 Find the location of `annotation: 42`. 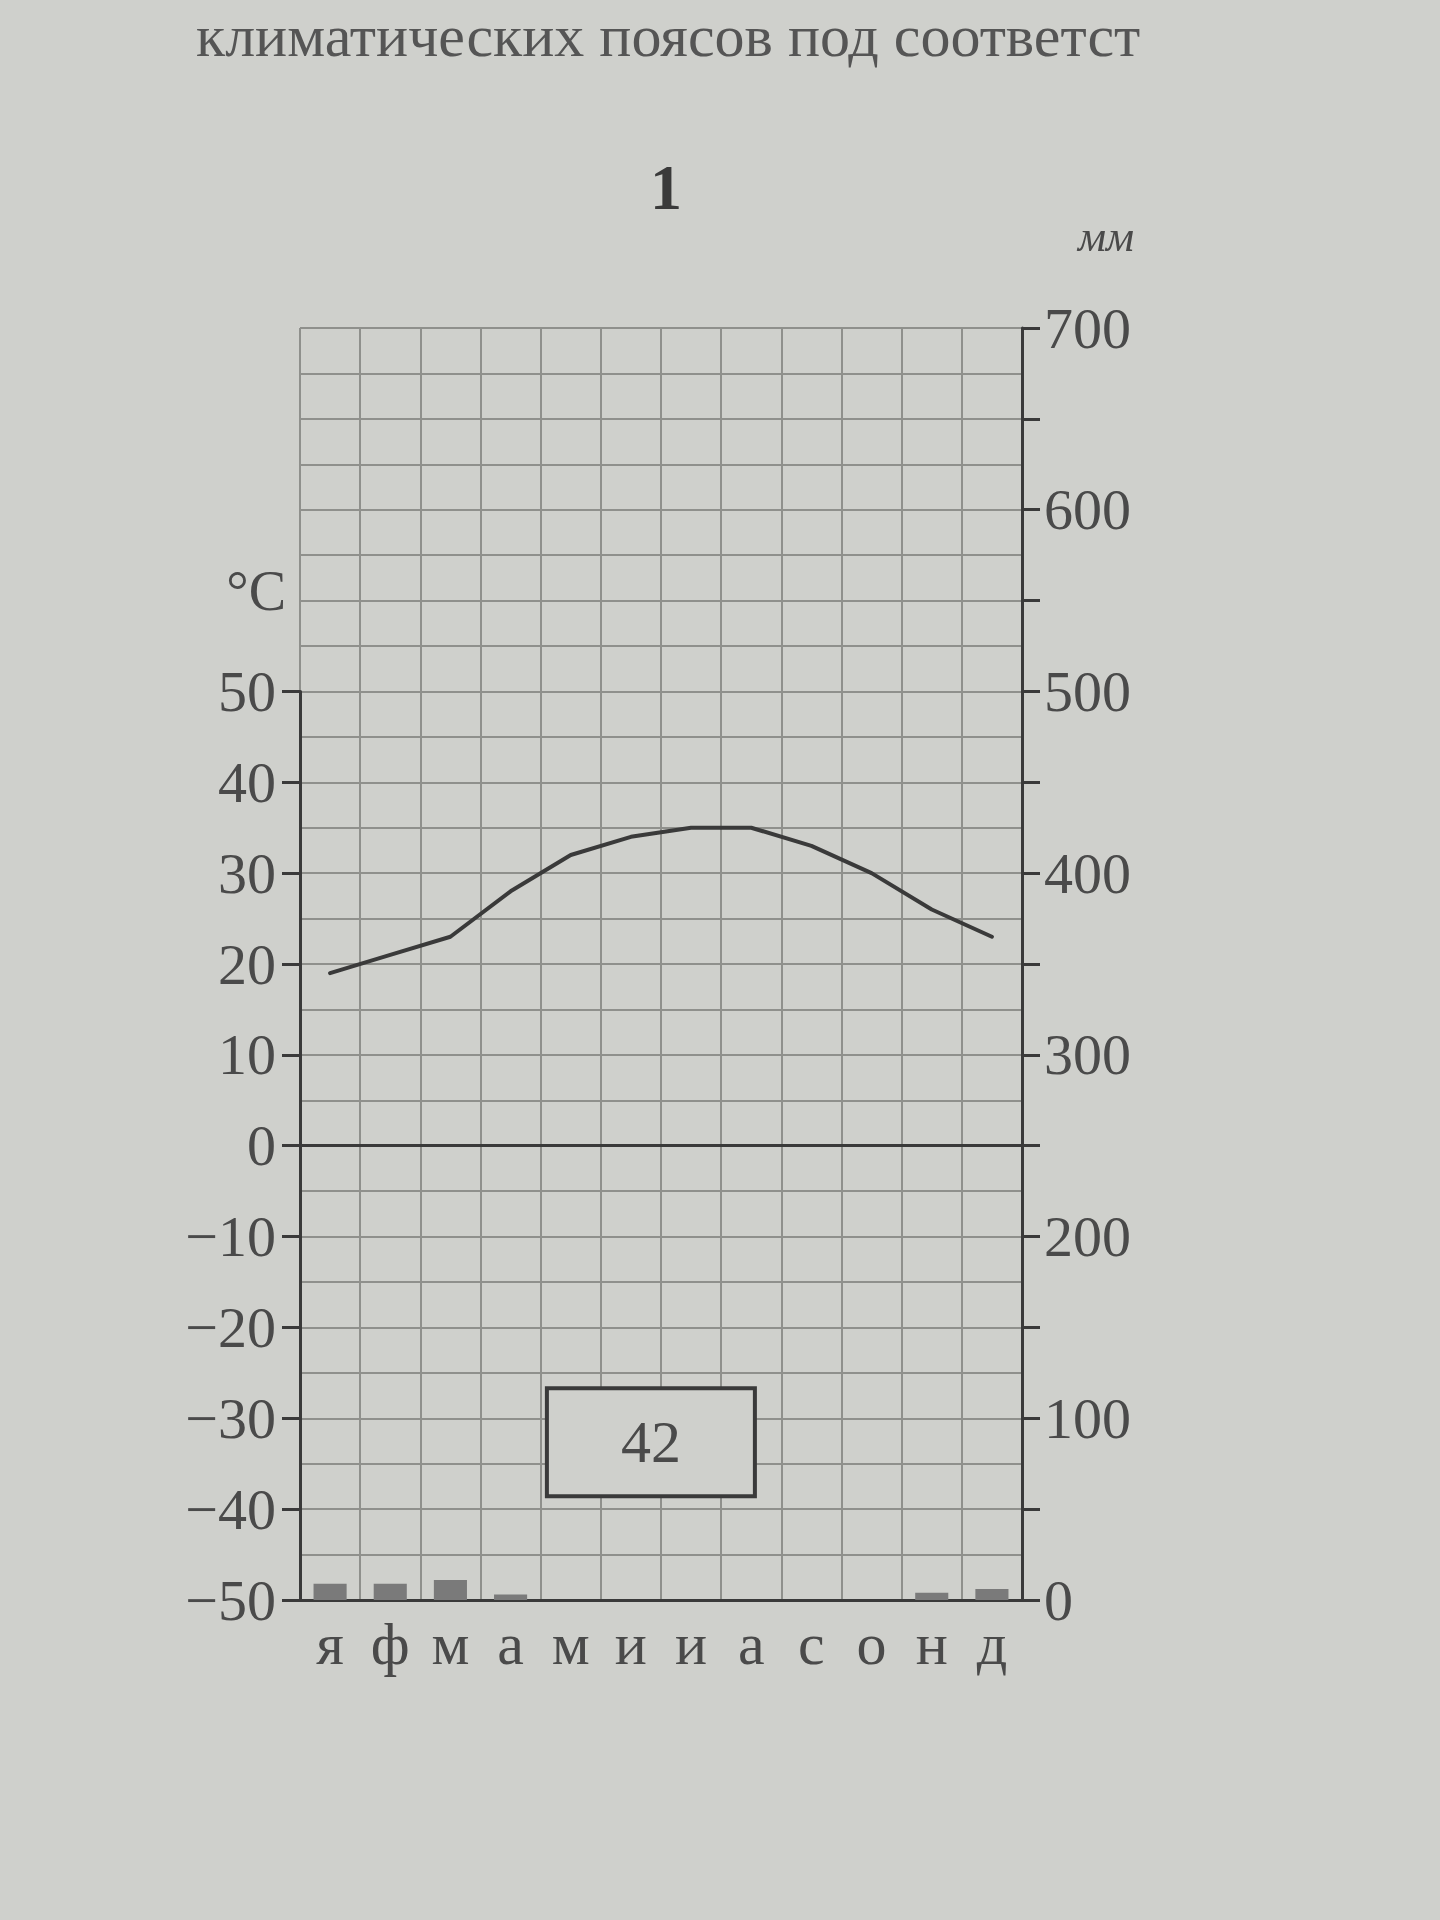

annotation: 42 is located at coordinates (650, 1442).